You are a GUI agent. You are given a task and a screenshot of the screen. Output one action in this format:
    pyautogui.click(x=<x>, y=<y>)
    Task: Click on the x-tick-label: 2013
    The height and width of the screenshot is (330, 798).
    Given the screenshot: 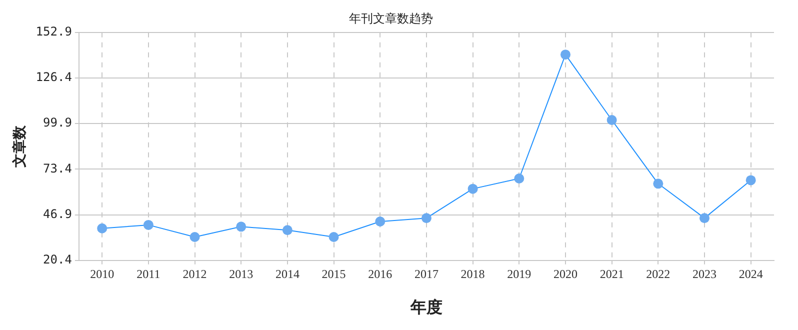 What is the action you would take?
    pyautogui.click(x=241, y=273)
    